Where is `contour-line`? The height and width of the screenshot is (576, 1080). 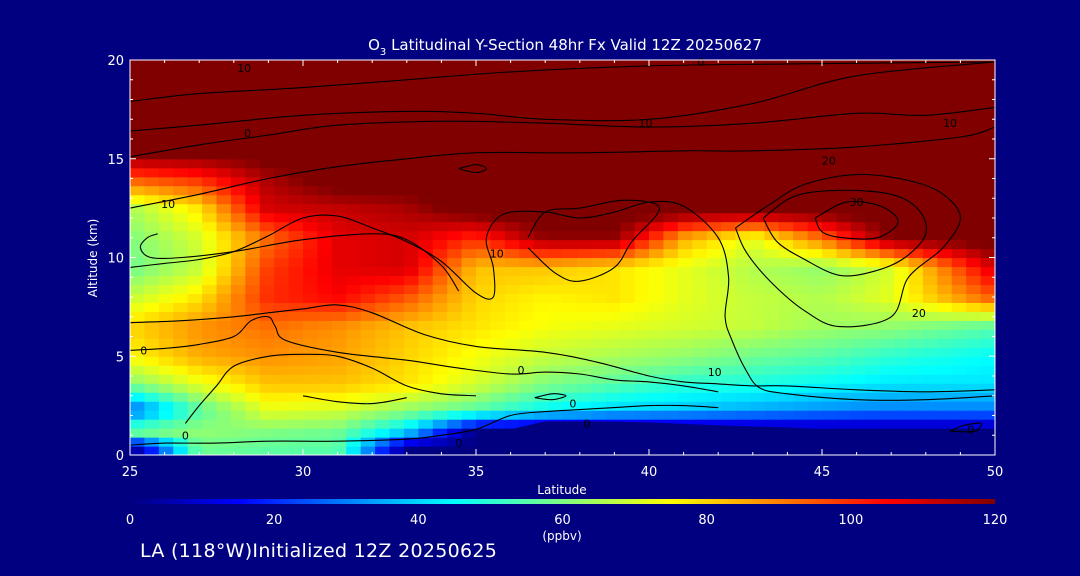
contour-line is located at coordinates (354, 400).